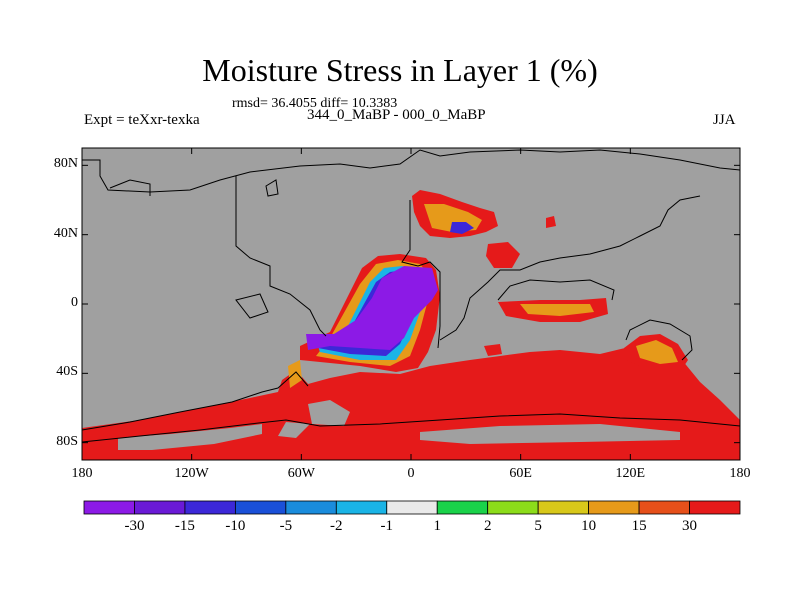 This screenshot has width=800, height=600. Describe the element at coordinates (462, 228) in the screenshot. I see `tethys-negative` at that location.